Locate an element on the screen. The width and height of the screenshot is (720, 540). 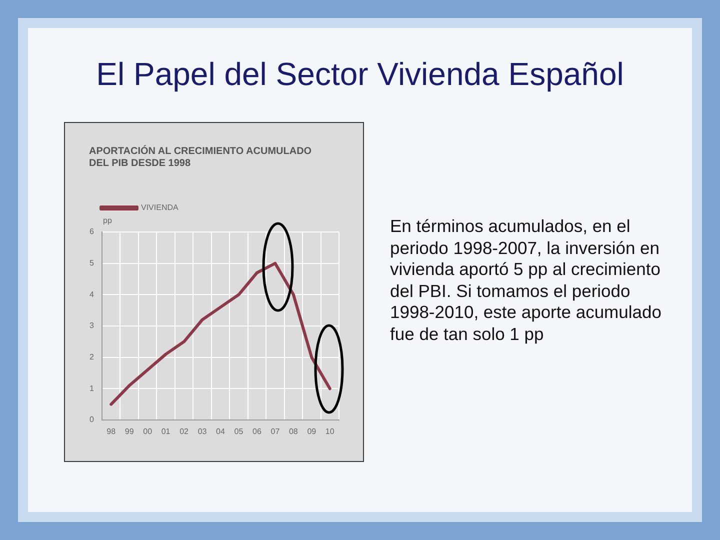
x-tick-label: 99 is located at coordinates (129, 431).